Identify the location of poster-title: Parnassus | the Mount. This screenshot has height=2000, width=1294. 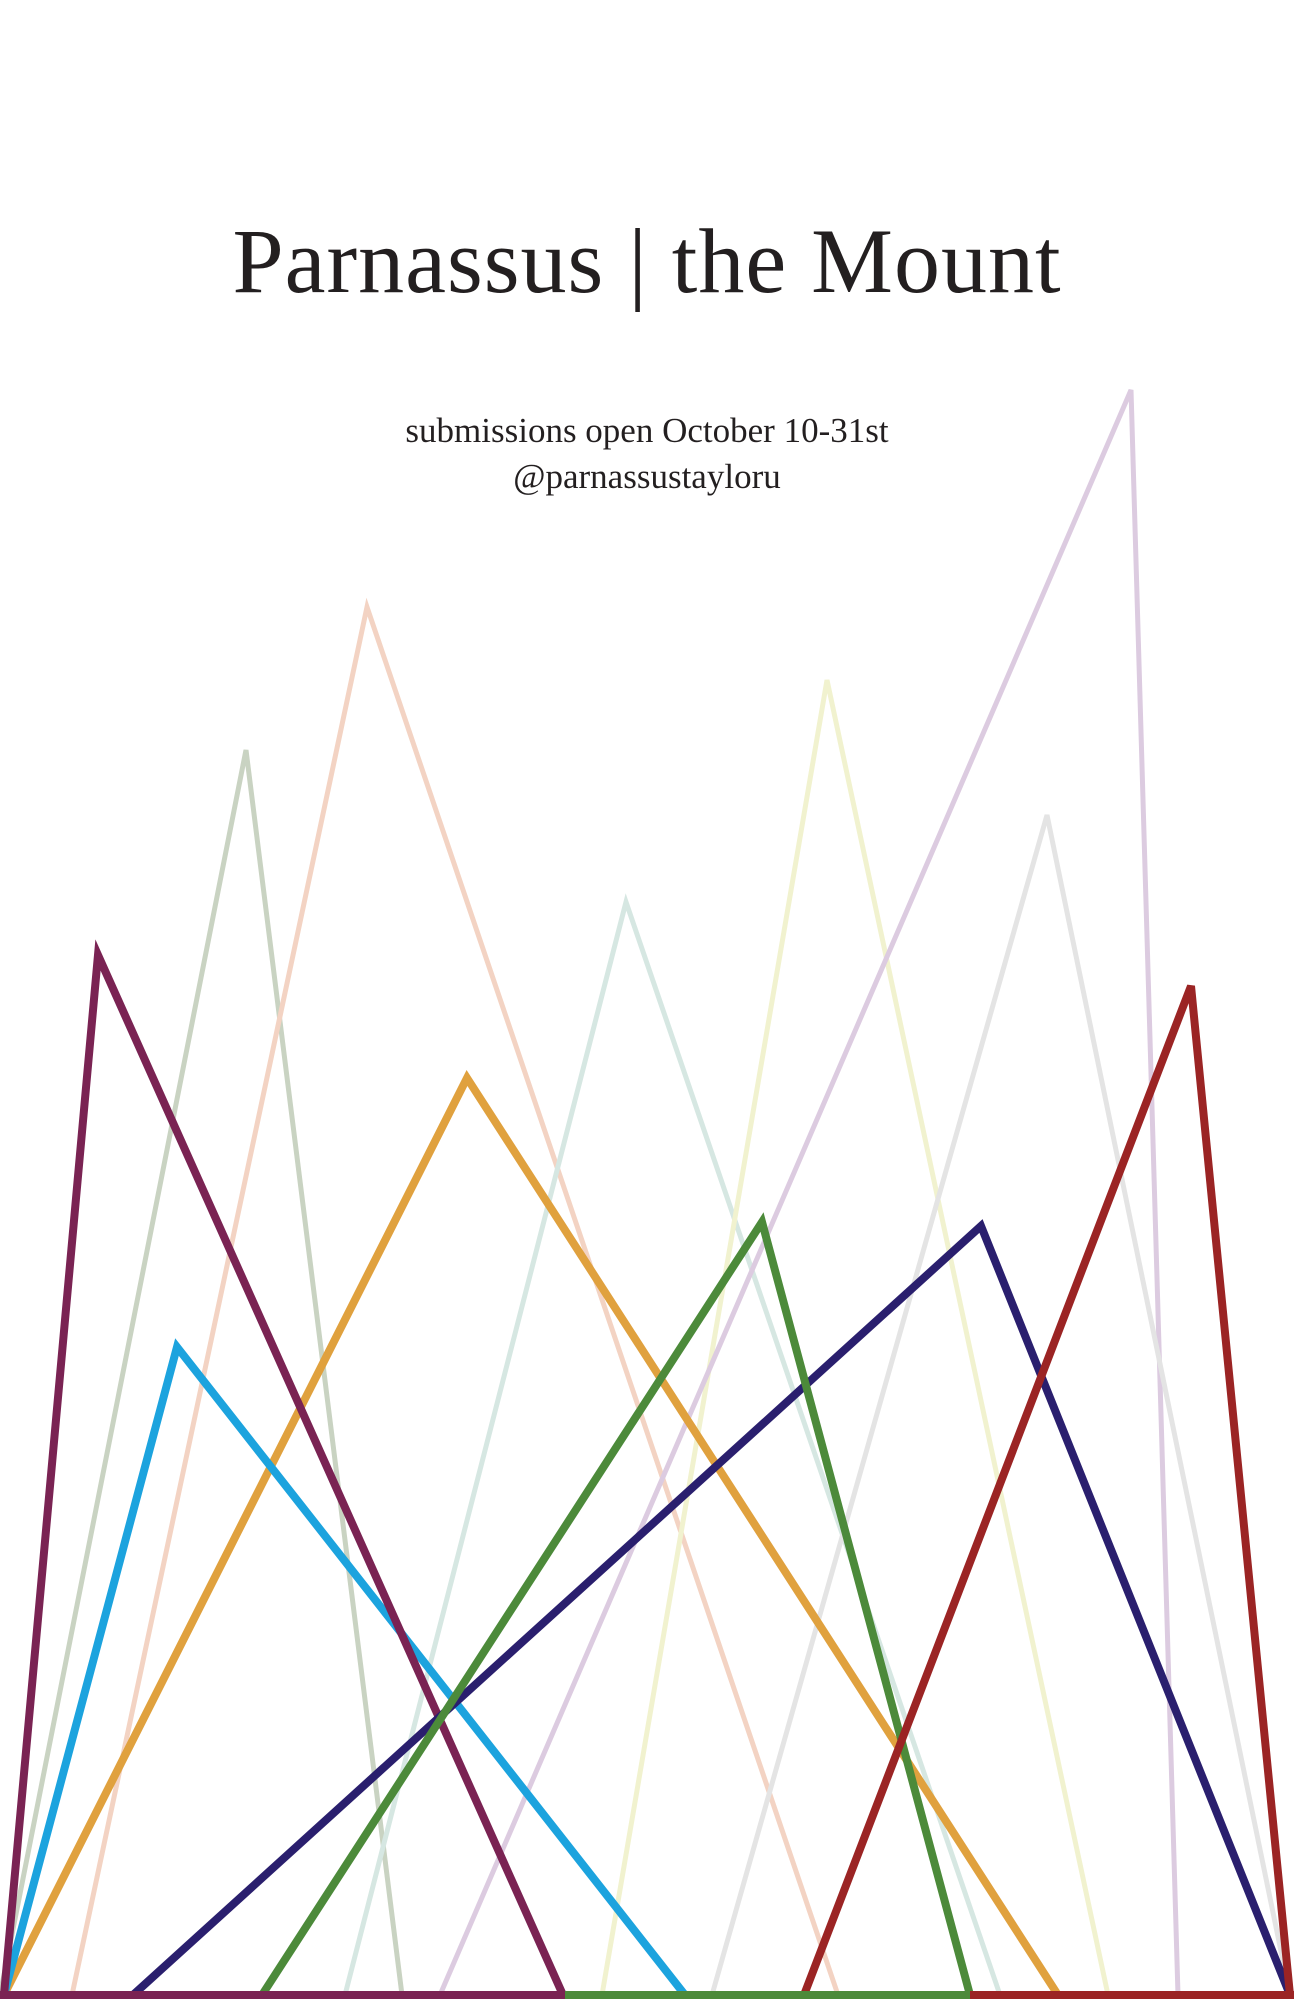
(647, 261).